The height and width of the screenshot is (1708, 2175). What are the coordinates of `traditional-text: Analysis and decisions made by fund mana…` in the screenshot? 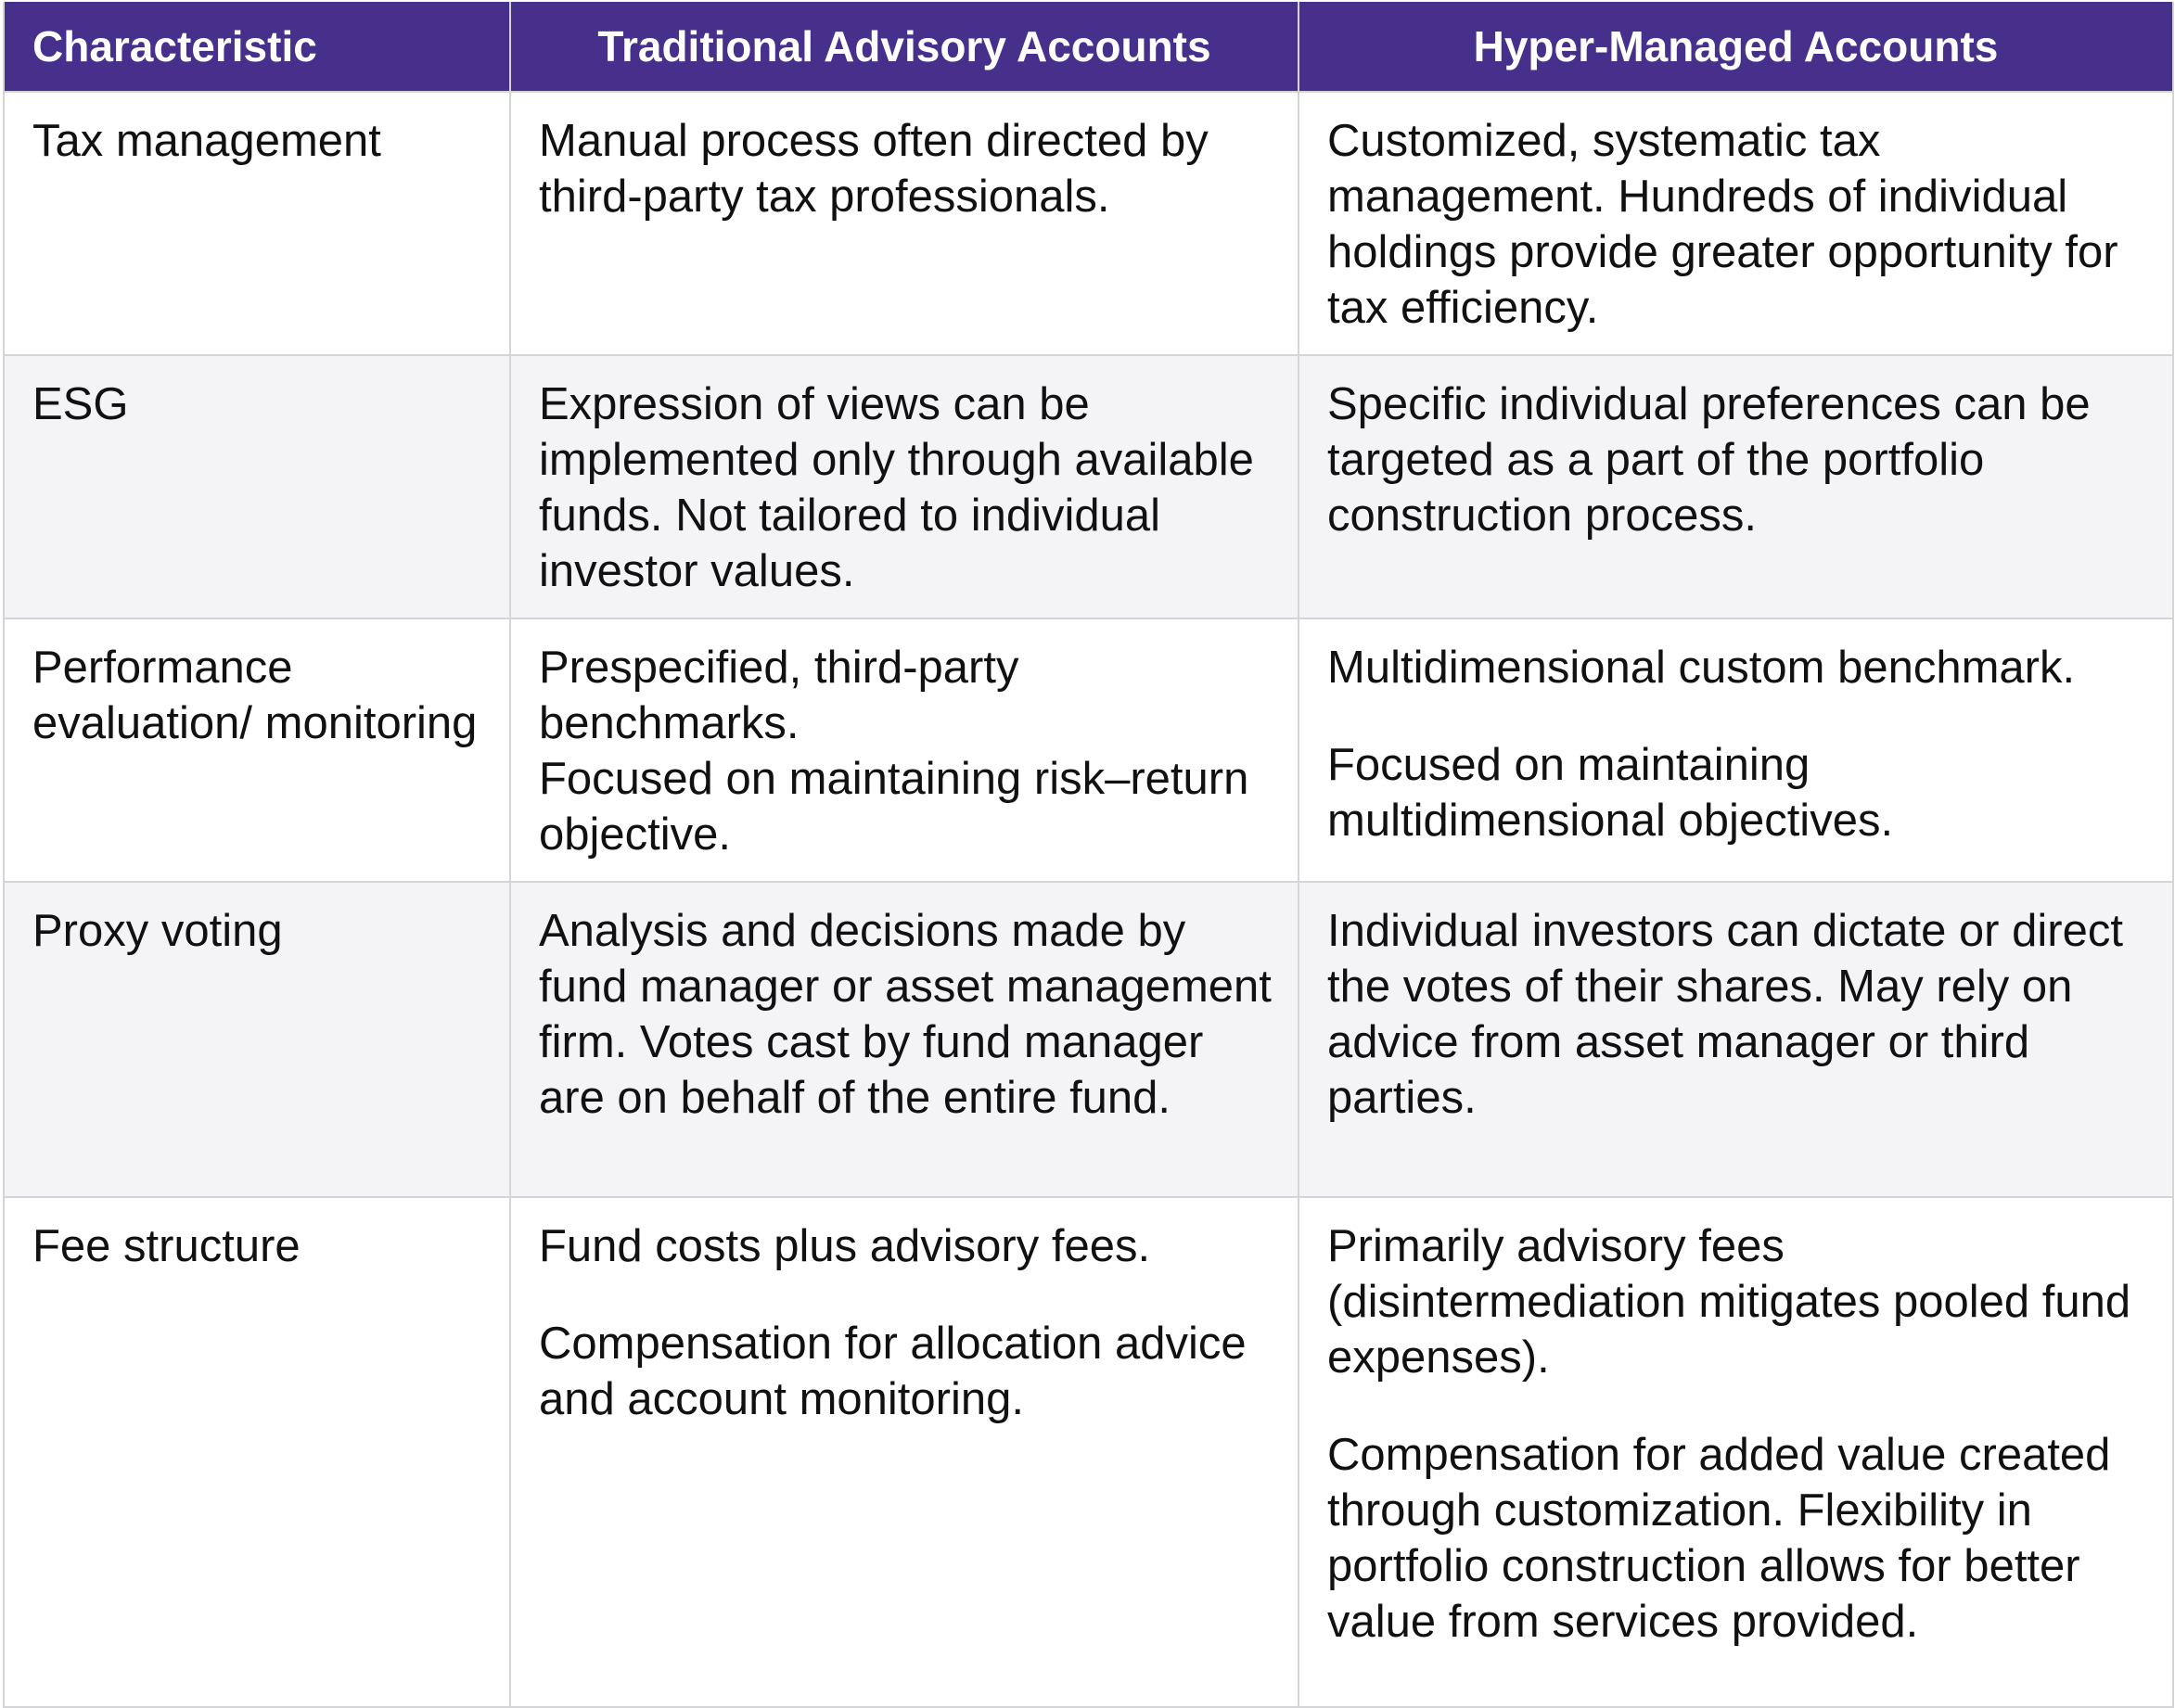 It's located at (905, 1014).